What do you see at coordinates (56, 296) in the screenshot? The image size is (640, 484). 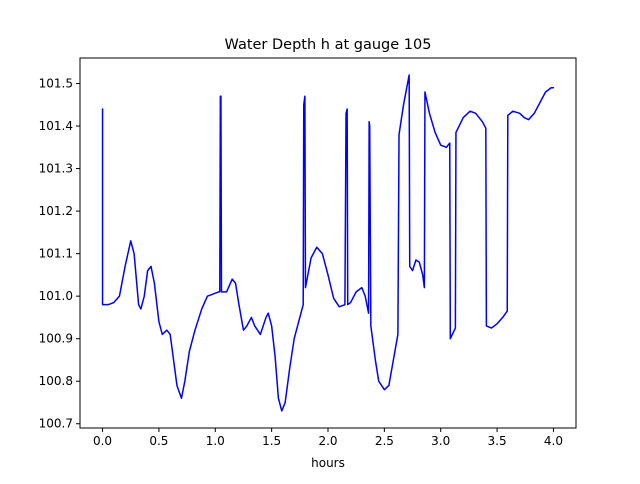 I see `y-tick-label: 101.0` at bounding box center [56, 296].